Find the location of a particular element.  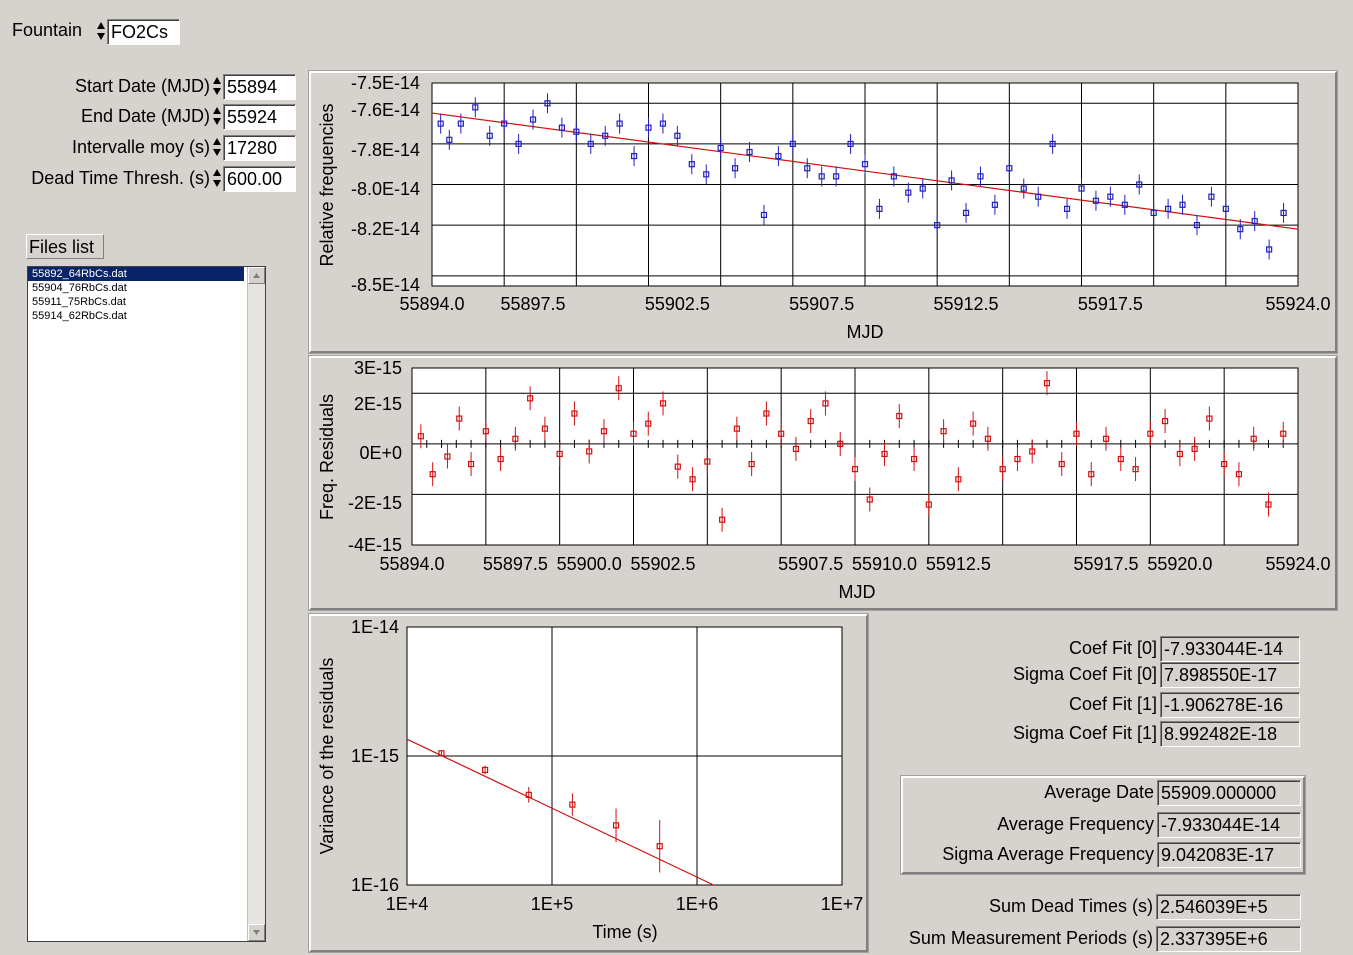

result-value: 7.898550E-17 is located at coordinates (1230, 675).